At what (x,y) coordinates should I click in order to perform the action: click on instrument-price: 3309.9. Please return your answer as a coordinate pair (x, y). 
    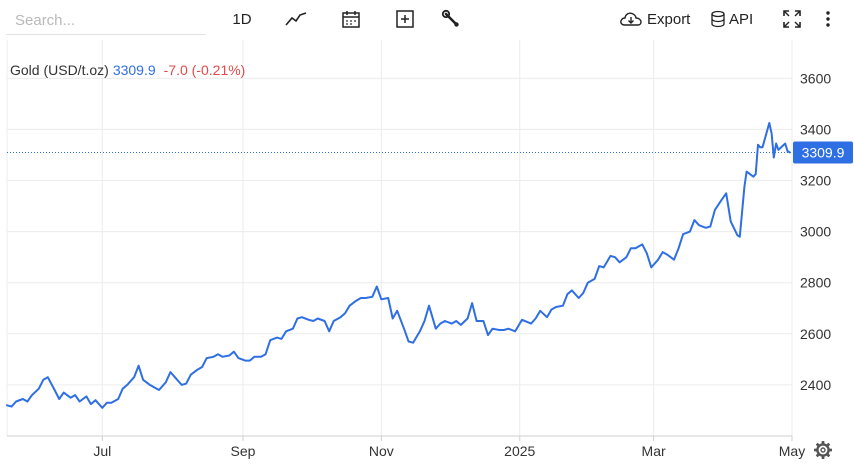
    Looking at the image, I should click on (134, 70).